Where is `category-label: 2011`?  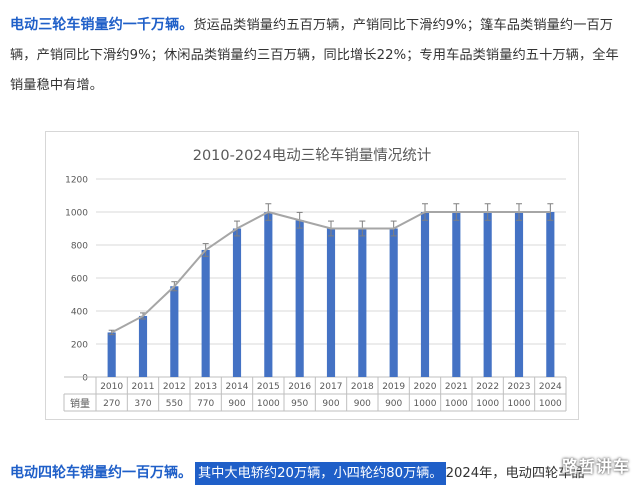
category-label: 2011 is located at coordinates (143, 387).